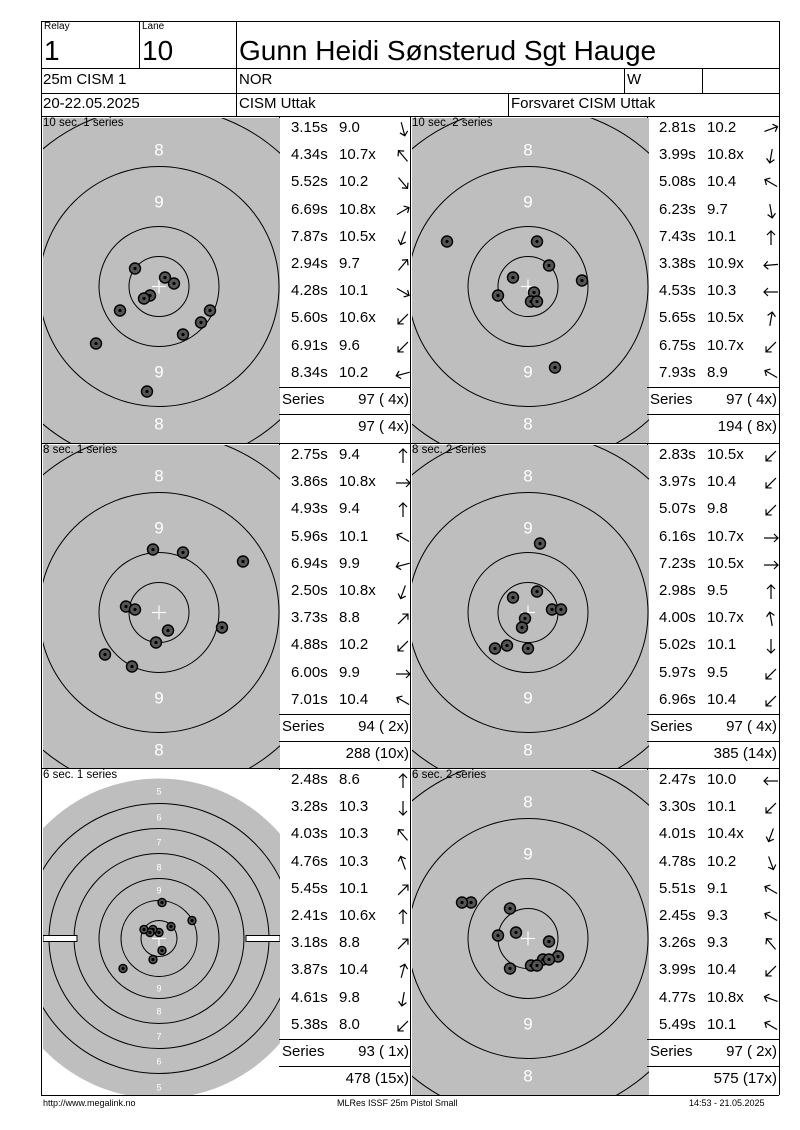 The width and height of the screenshot is (800, 1130). Describe the element at coordinates (719, 781) in the screenshot. I see `shot-row: 2.47s 10.0` at that location.